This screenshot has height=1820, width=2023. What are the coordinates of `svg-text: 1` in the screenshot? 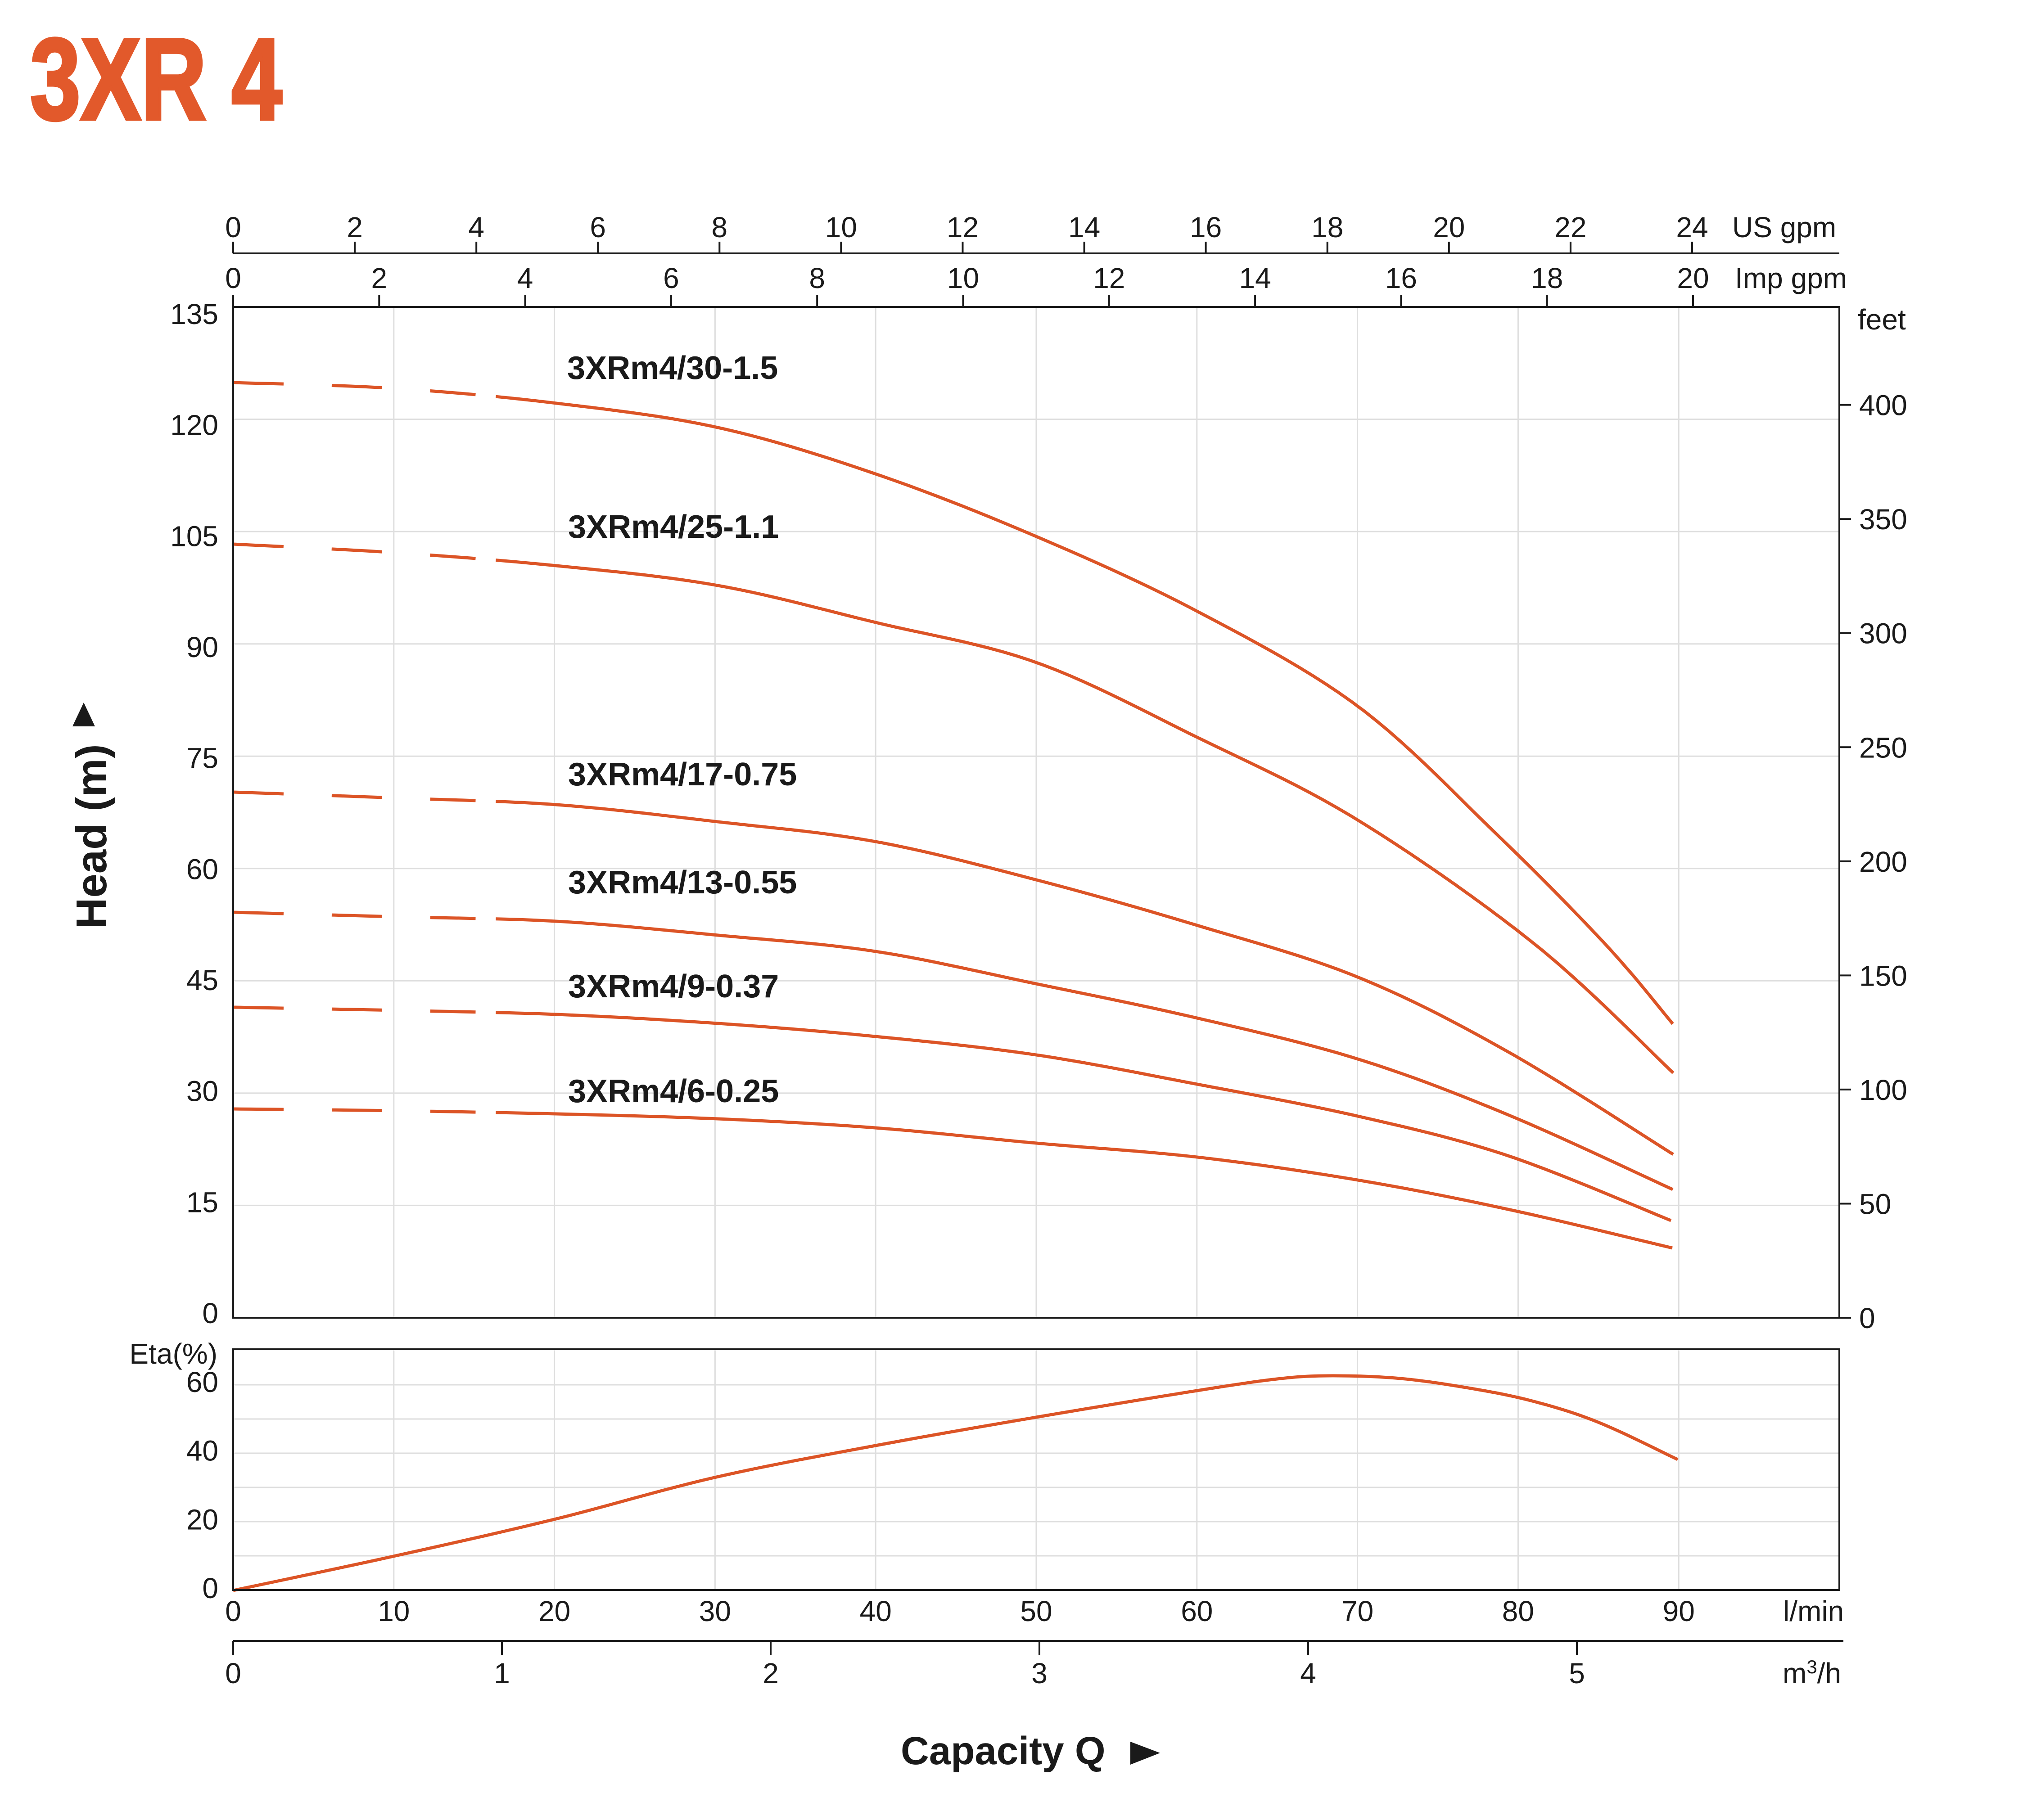 It's located at (502, 1673).